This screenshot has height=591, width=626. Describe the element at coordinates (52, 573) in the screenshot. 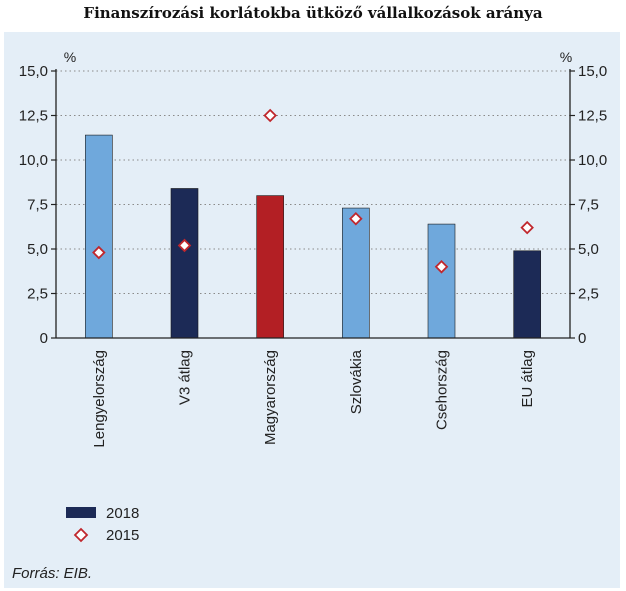

I see `source-note: Forrás: EIB.` at that location.